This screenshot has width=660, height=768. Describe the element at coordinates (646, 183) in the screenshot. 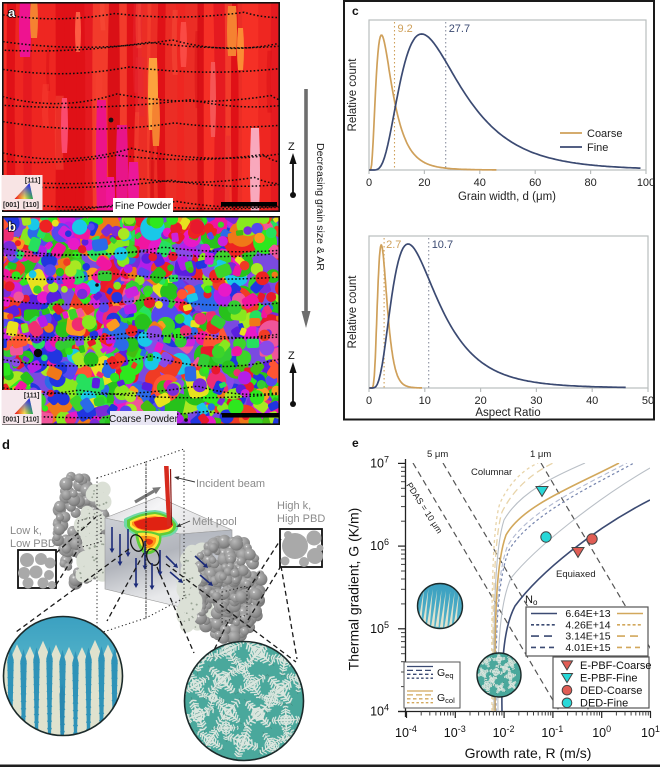

I see `svg-text: 100` at that location.